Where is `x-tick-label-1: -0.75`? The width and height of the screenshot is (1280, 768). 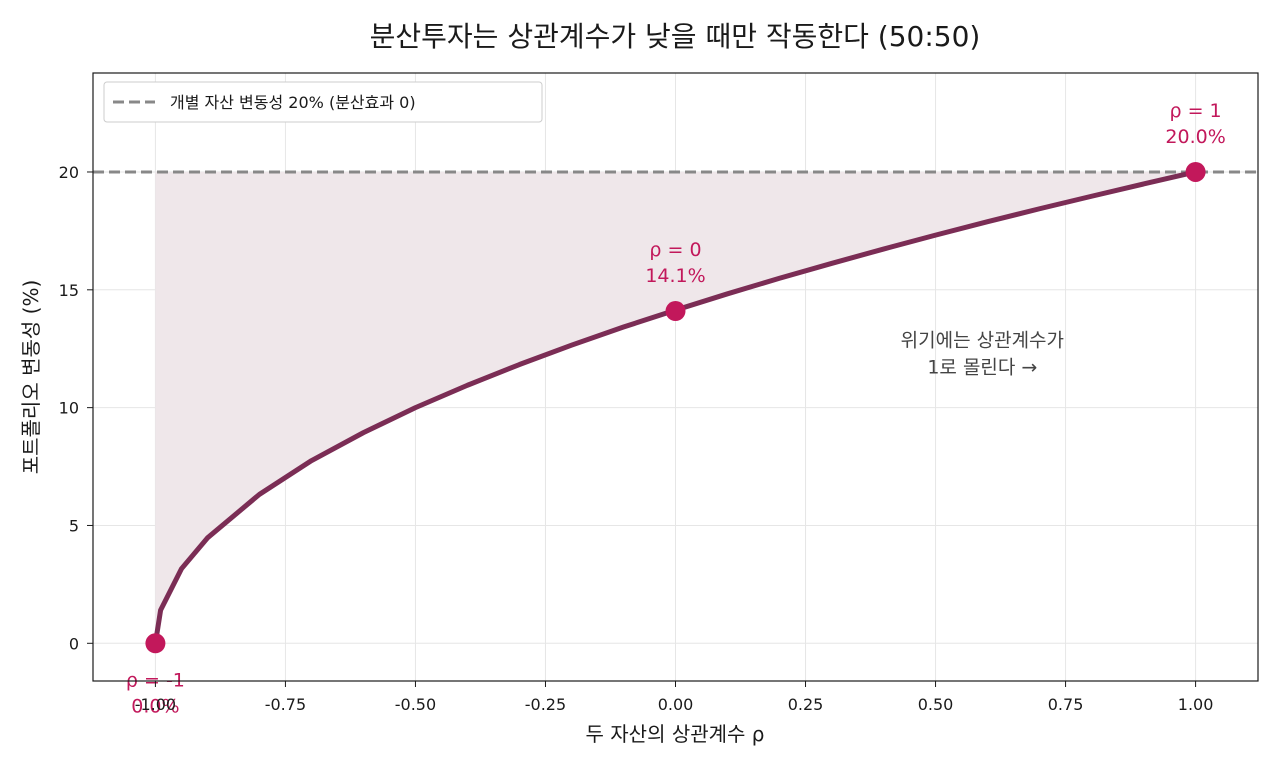
x-tick-label-1: -0.75 is located at coordinates (285, 704).